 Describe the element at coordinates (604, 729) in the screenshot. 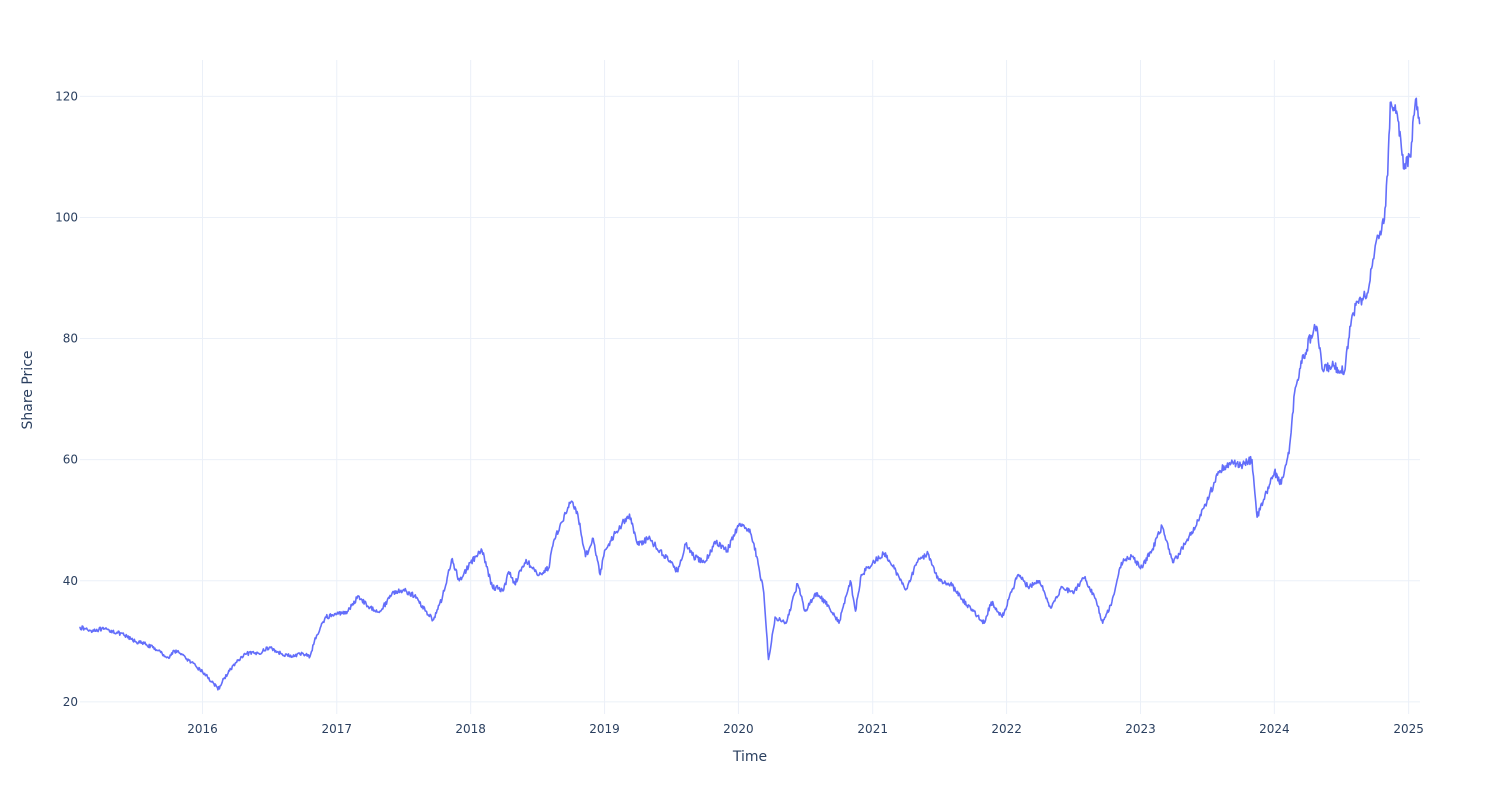

I see `x-tick-label-2019: 2019` at that location.